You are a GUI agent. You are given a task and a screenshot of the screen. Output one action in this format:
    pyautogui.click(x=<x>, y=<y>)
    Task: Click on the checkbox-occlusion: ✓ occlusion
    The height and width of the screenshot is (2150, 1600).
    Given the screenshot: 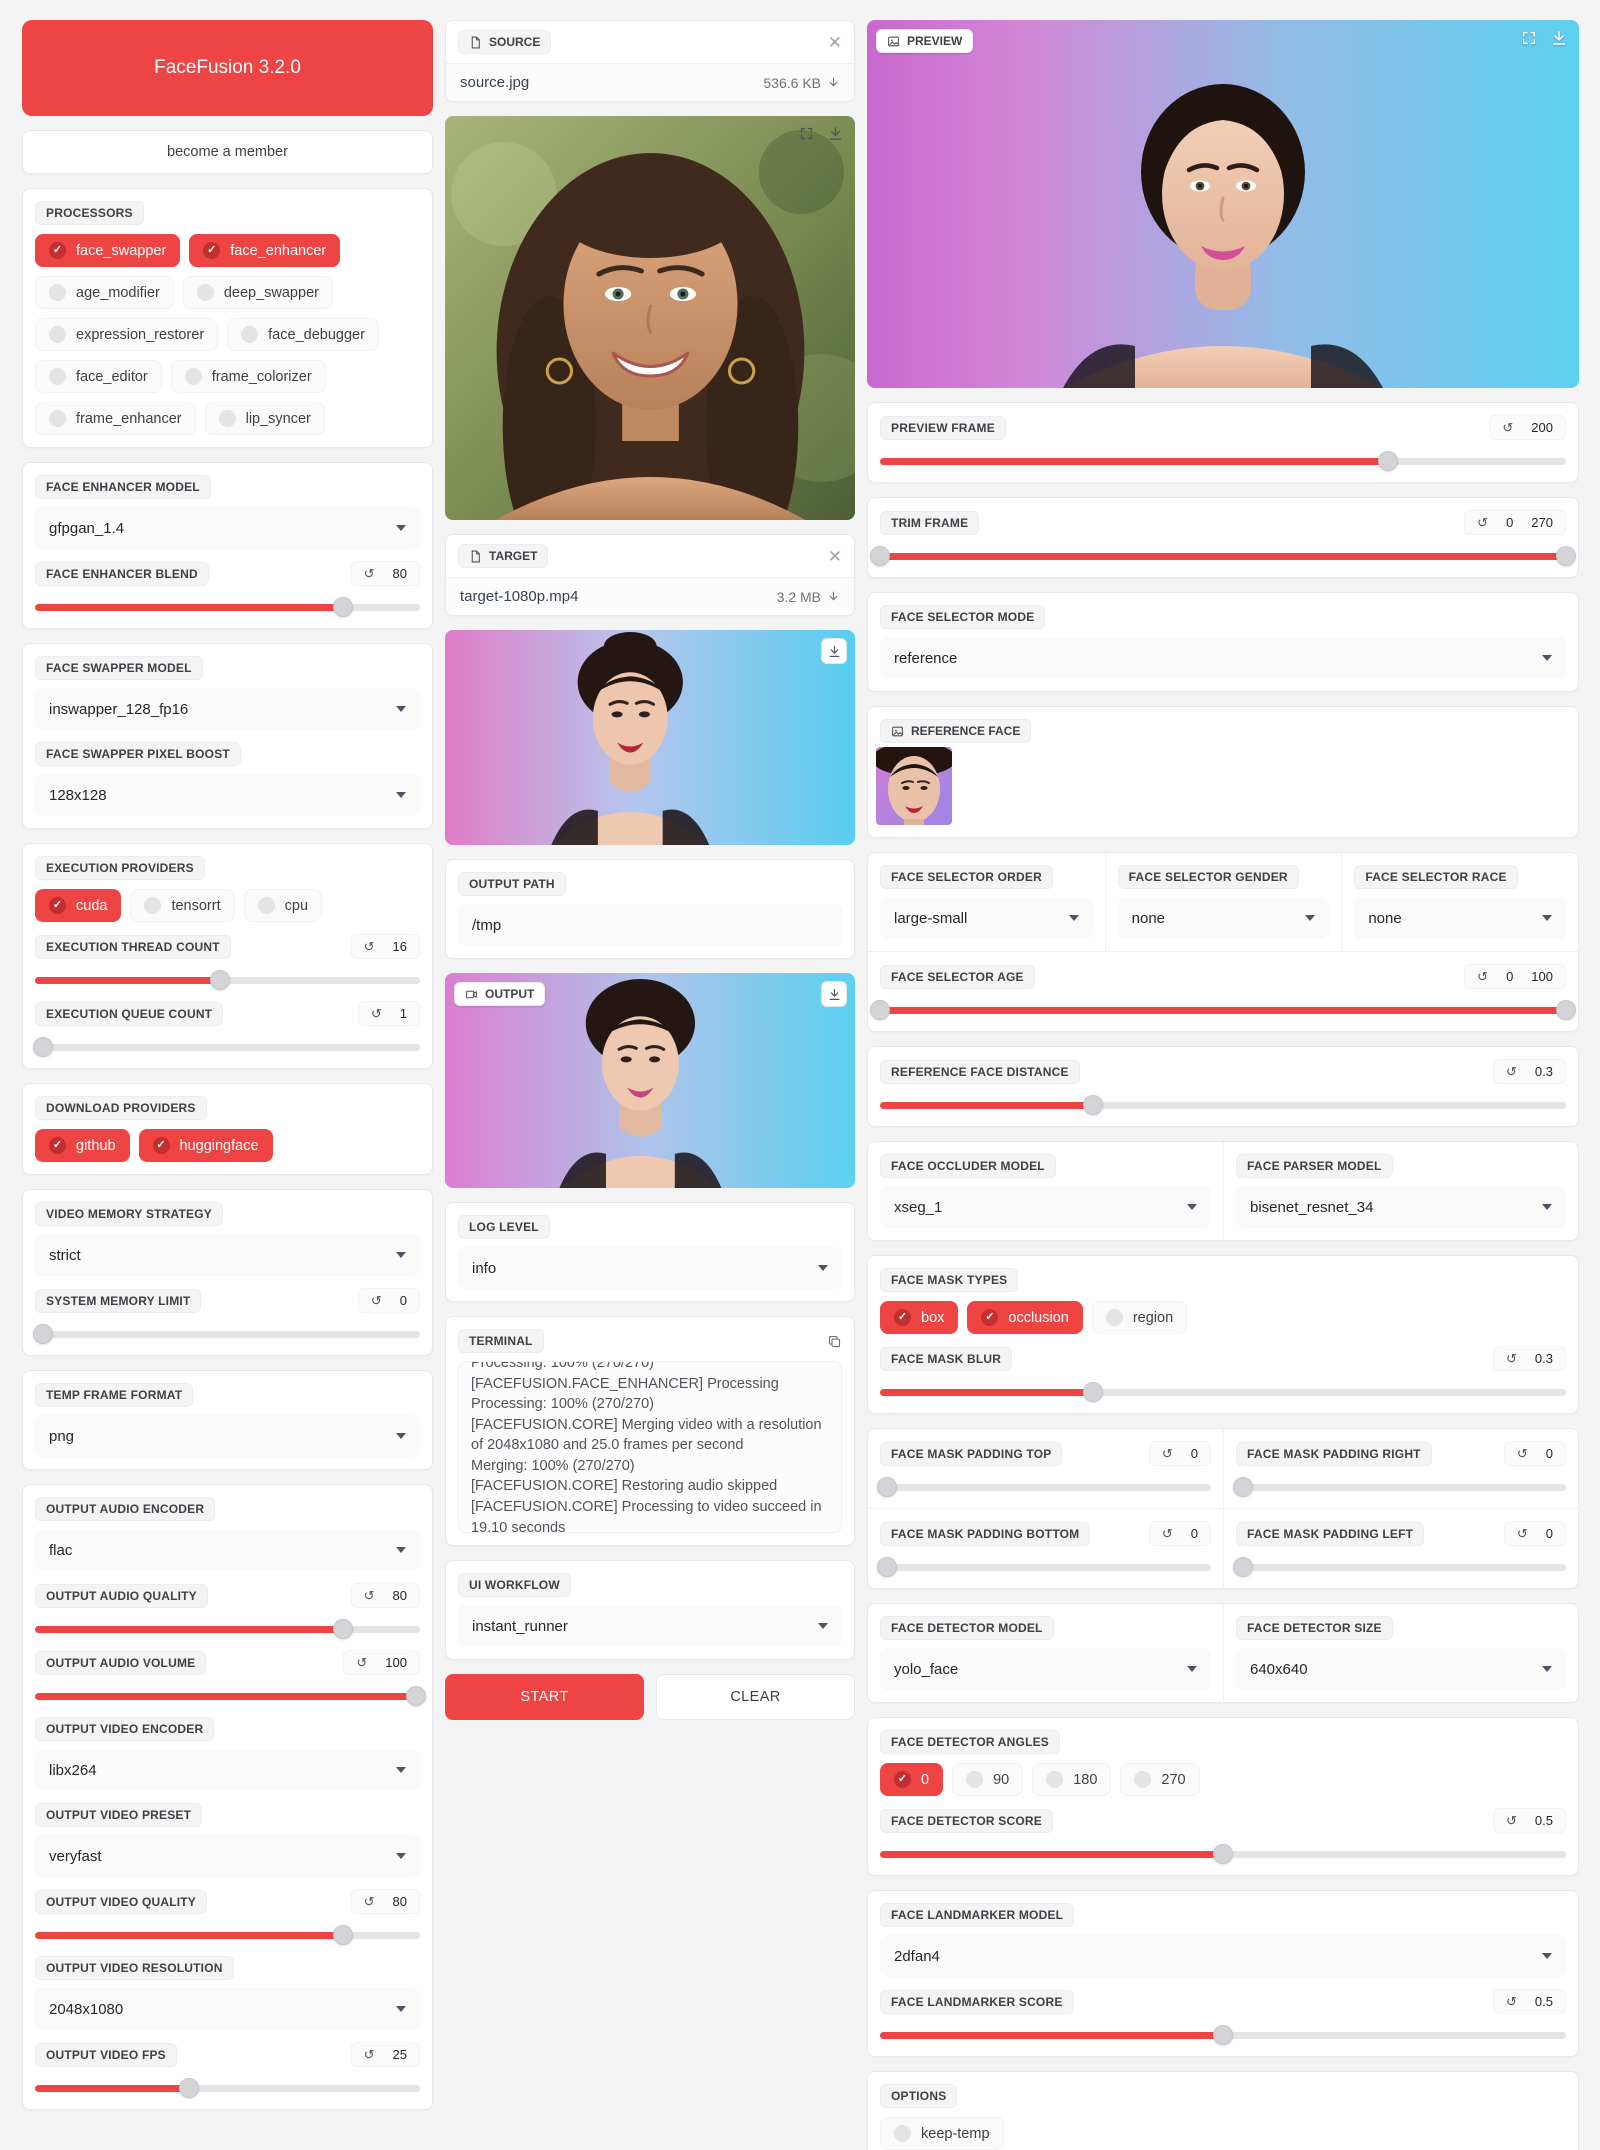 What is the action you would take?
    pyautogui.click(x=1025, y=1317)
    